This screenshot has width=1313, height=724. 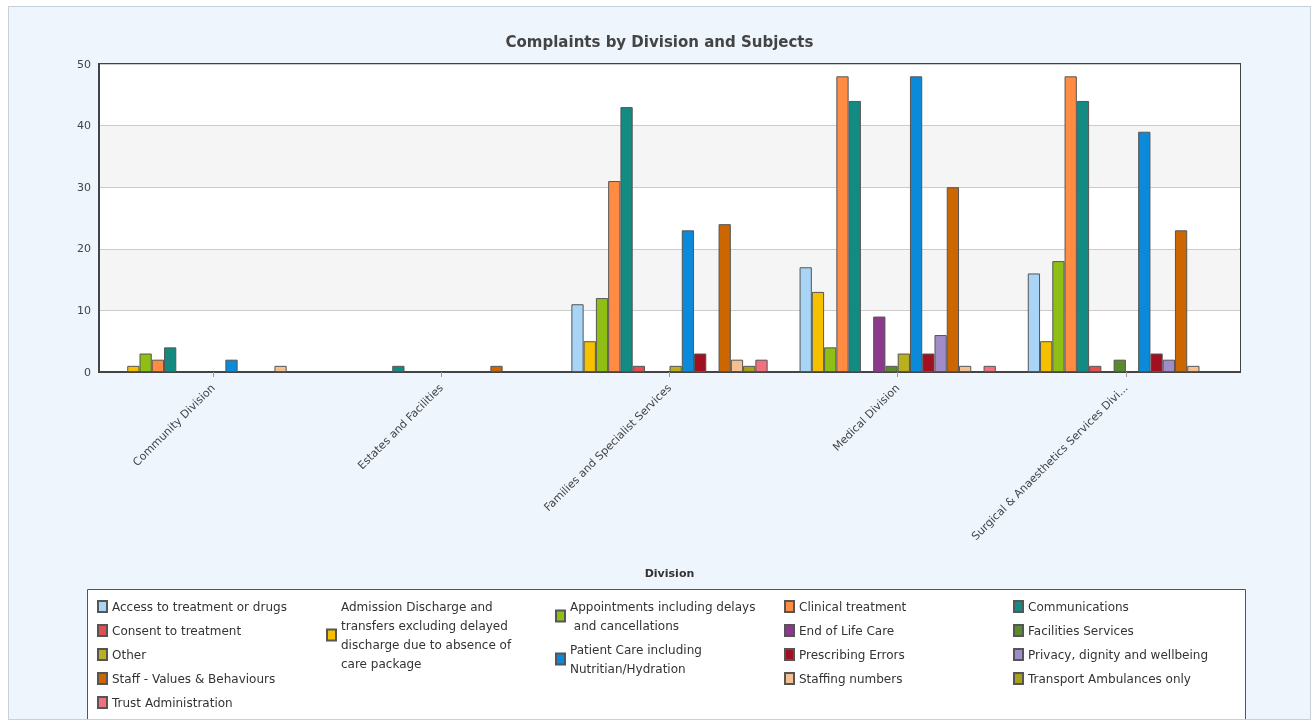 I want to click on x-axis-title: Division, so click(x=669, y=573).